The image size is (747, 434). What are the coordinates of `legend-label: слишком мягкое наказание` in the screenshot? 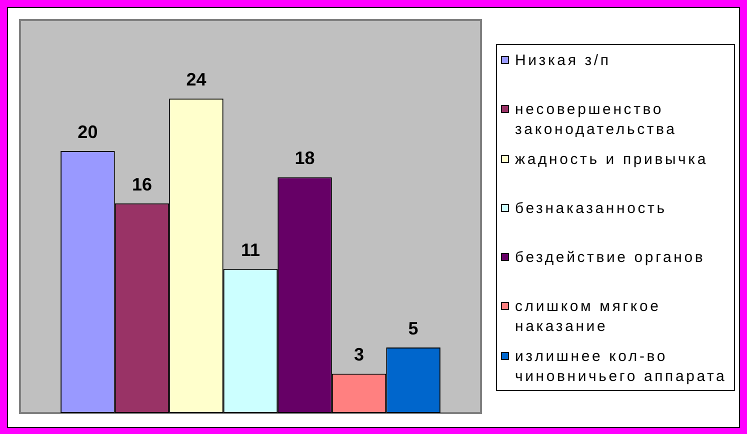 It's located at (588, 317).